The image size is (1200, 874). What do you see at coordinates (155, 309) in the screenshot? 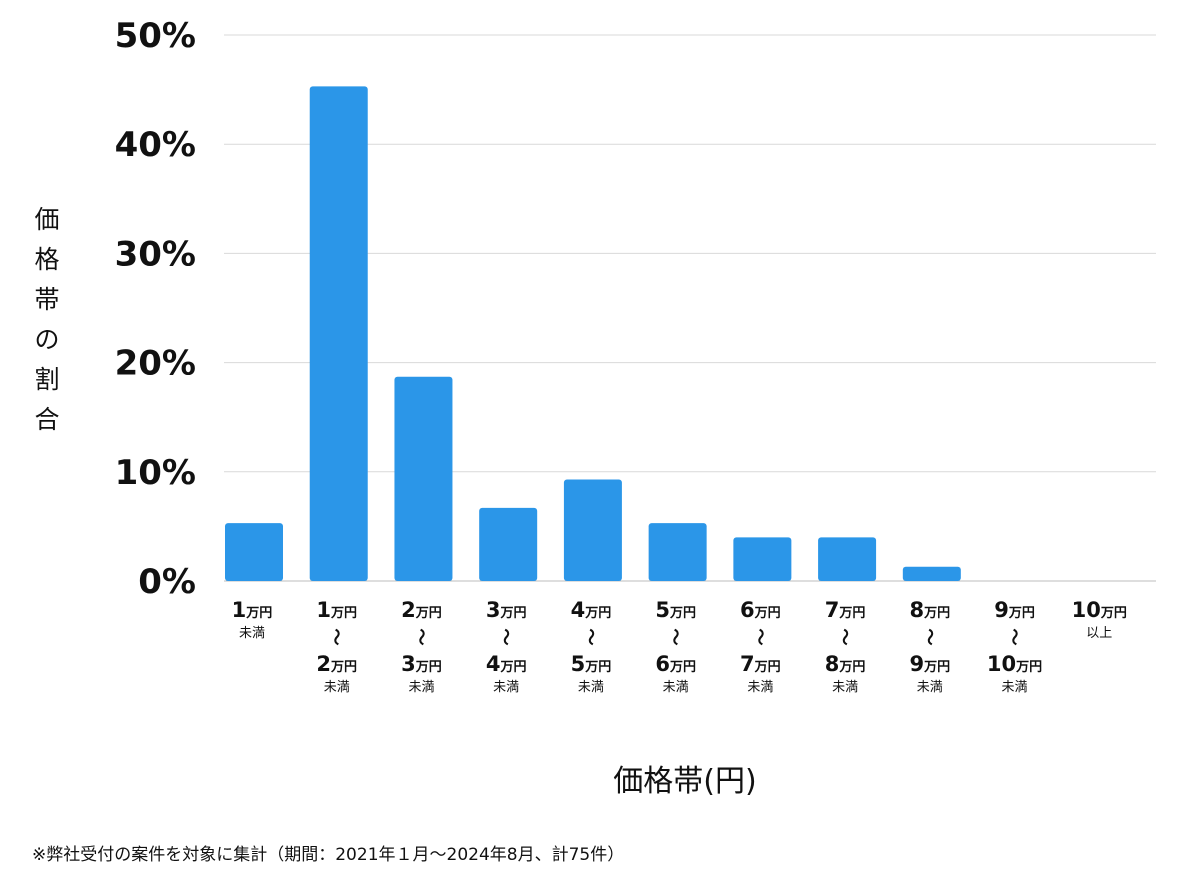
I see `y-axis-ticks: 0% 10% 20% 30% 40% 50%` at bounding box center [155, 309].